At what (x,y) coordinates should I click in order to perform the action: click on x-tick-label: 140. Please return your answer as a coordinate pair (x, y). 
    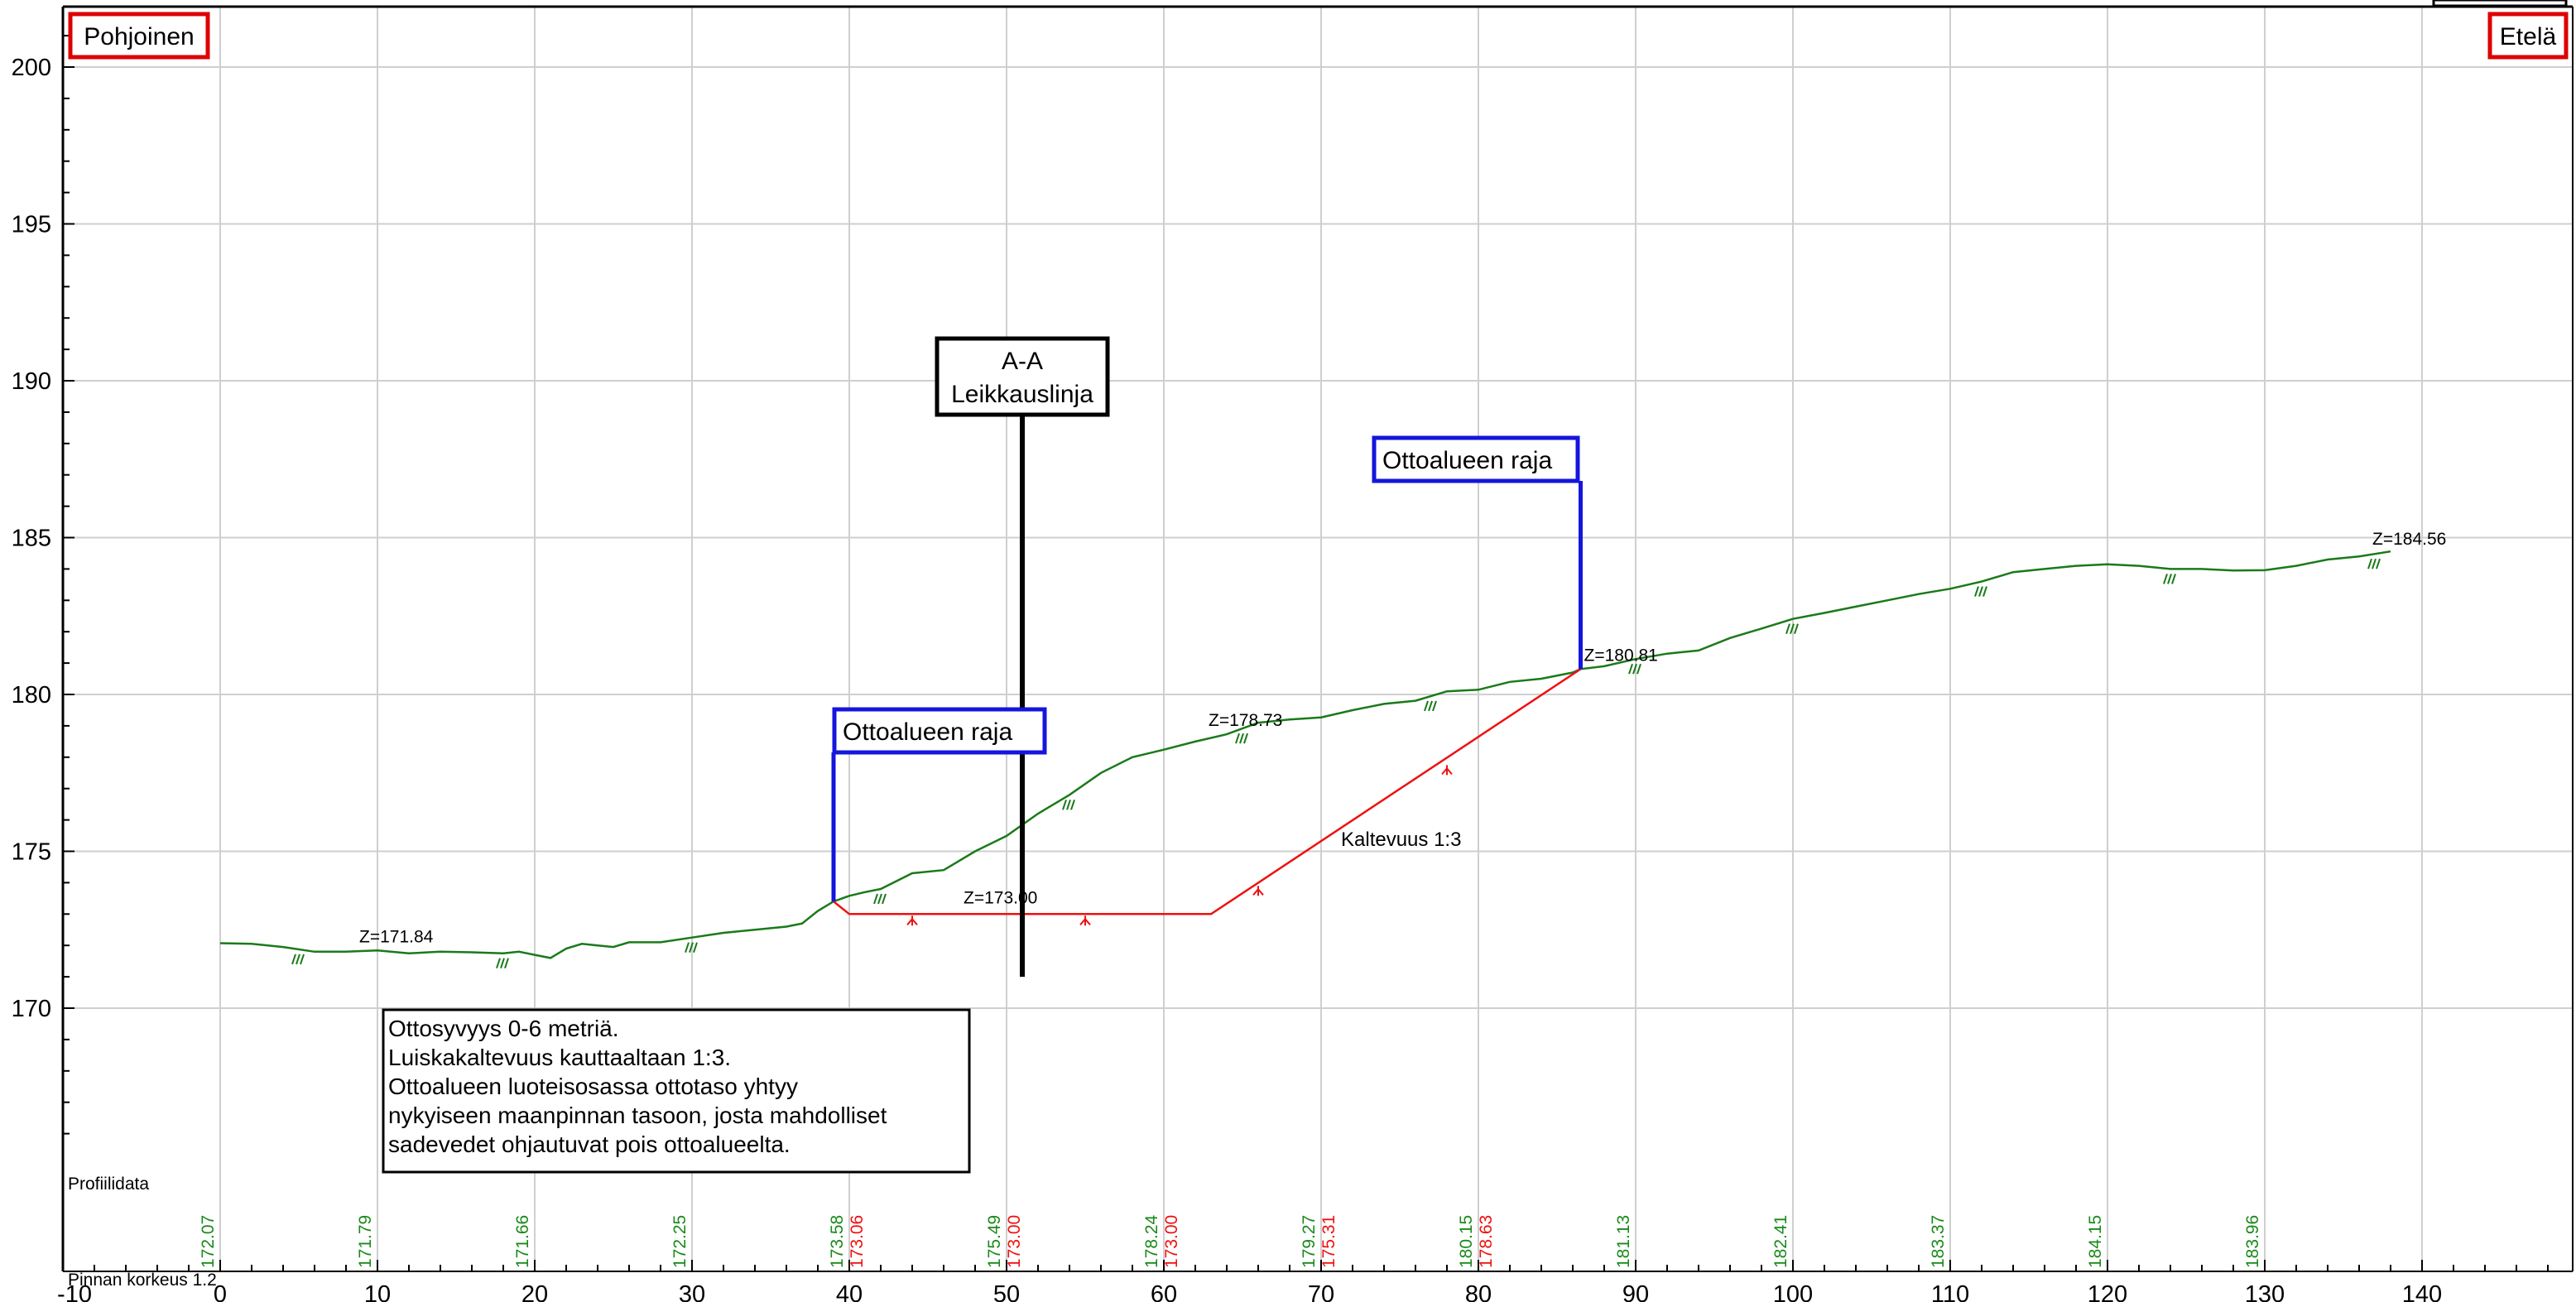
    Looking at the image, I should click on (2422, 1291).